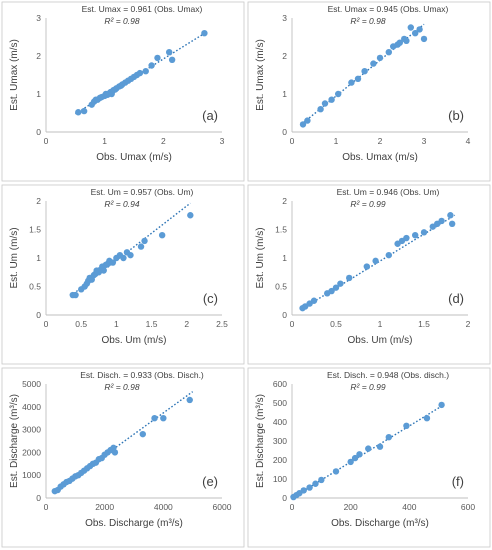 The image size is (492, 550). What do you see at coordinates (163, 507) in the screenshot?
I see `x-tick-label: 4000` at bounding box center [163, 507].